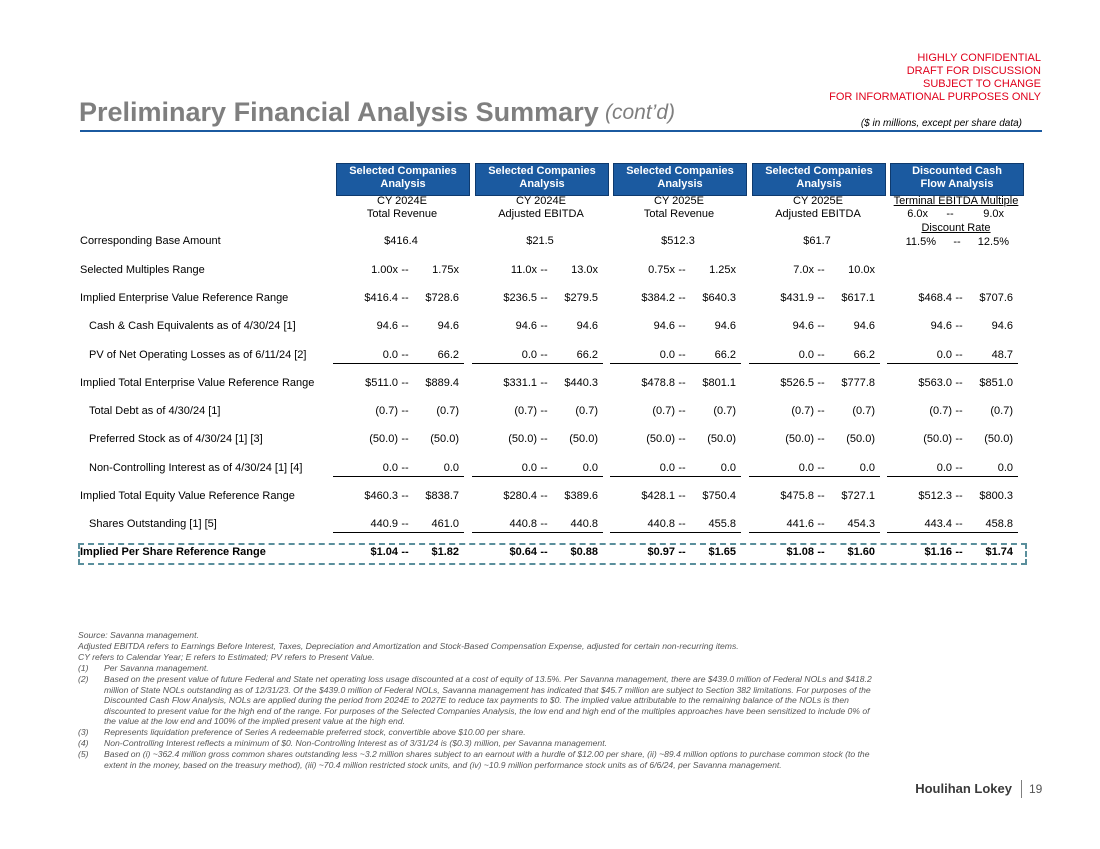  Describe the element at coordinates (155, 411) in the screenshot. I see `row-label: Total Debt as of 4/30/24 [1]` at that location.